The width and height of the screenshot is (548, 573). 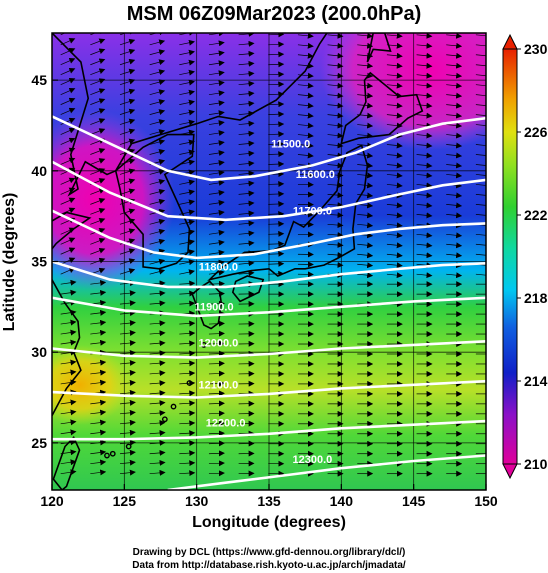 What do you see at coordinates (525, 256) in the screenshot?
I see `colorbar: 210 214 218 222 226 230` at bounding box center [525, 256].